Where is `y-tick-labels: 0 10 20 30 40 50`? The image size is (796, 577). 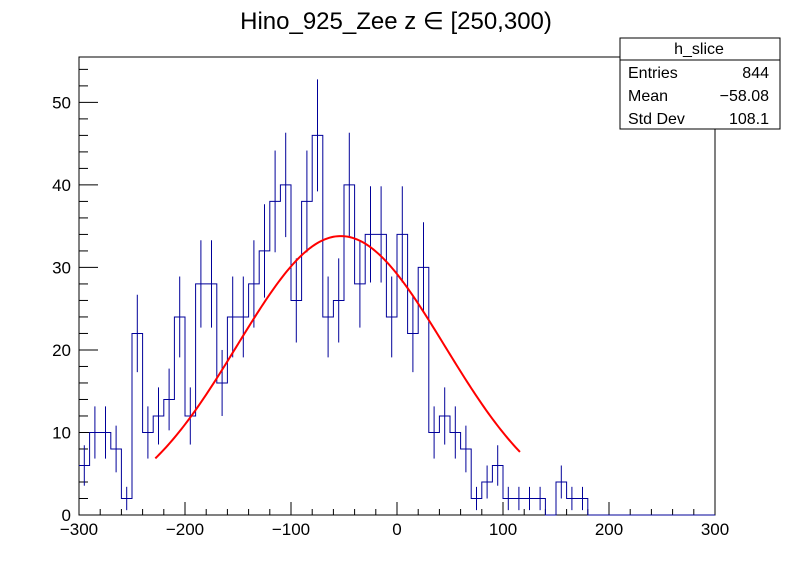 y-tick-labels: 0 10 20 30 40 50 is located at coordinates (61, 309).